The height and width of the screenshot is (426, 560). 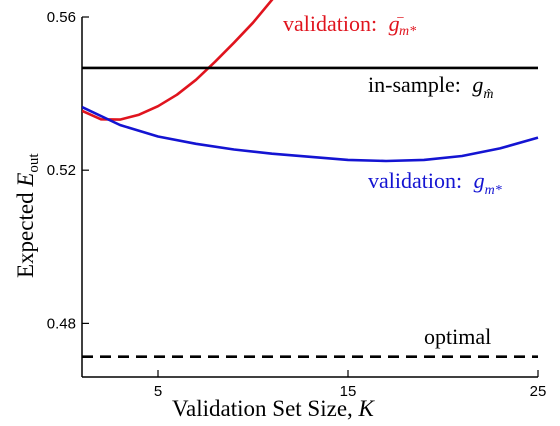 I want to click on annotation-validation-blue: validation: gm*, so click(x=435, y=183).